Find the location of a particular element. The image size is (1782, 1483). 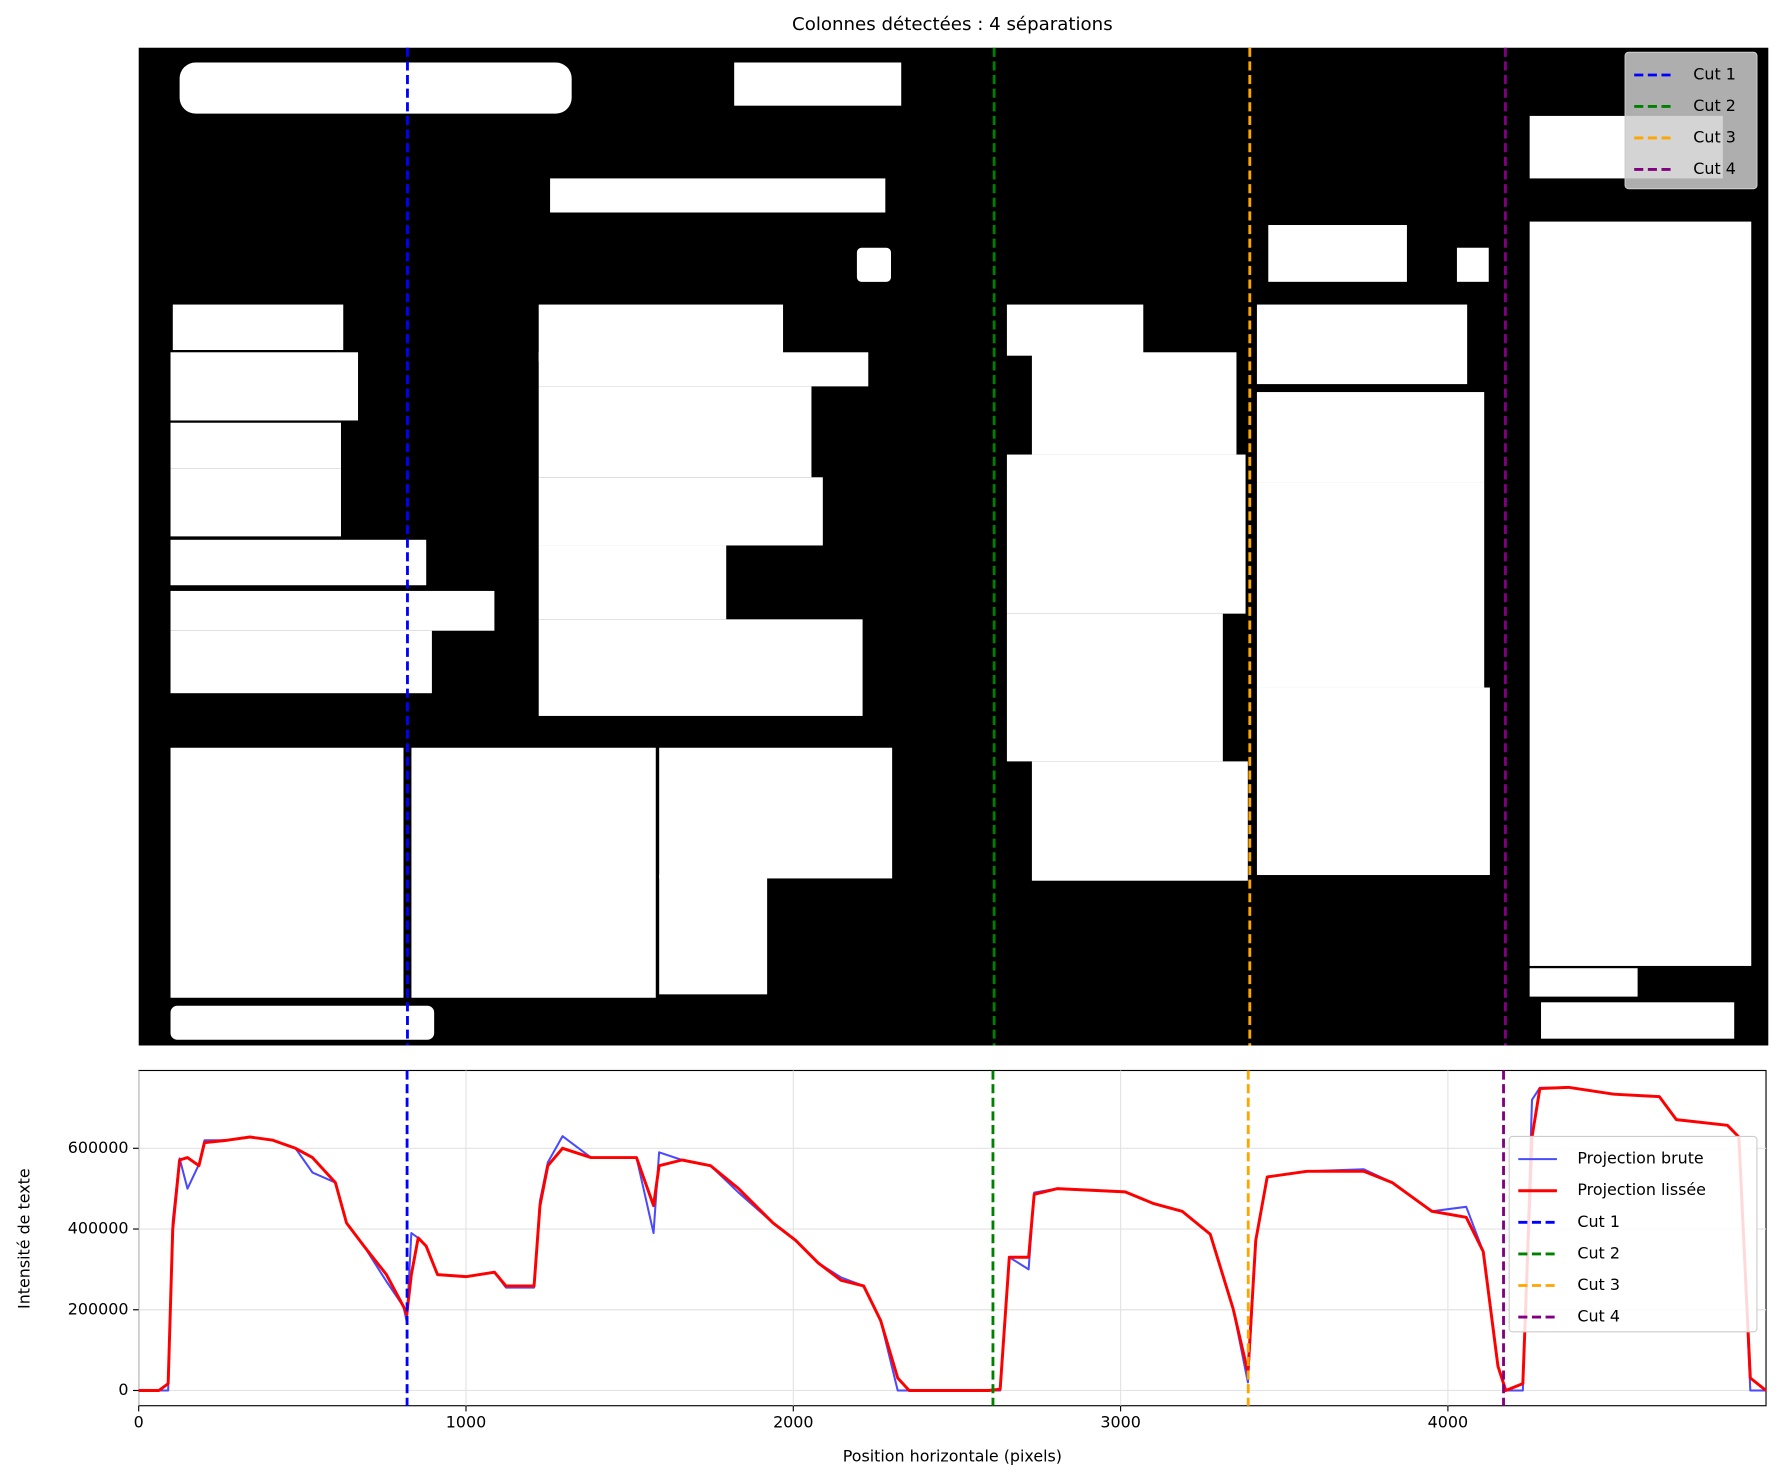

x-tick-label: 0 is located at coordinates (139, 1421).